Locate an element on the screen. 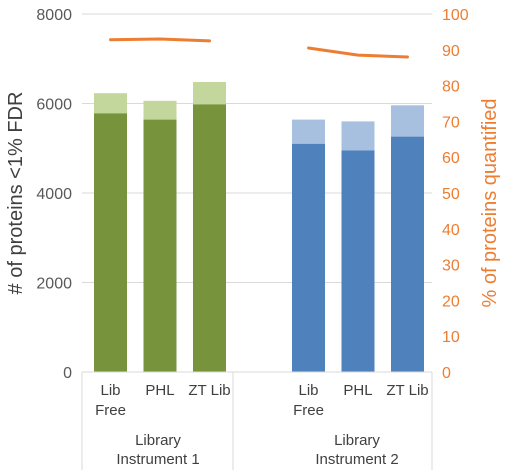  axes is located at coordinates (257, 420).